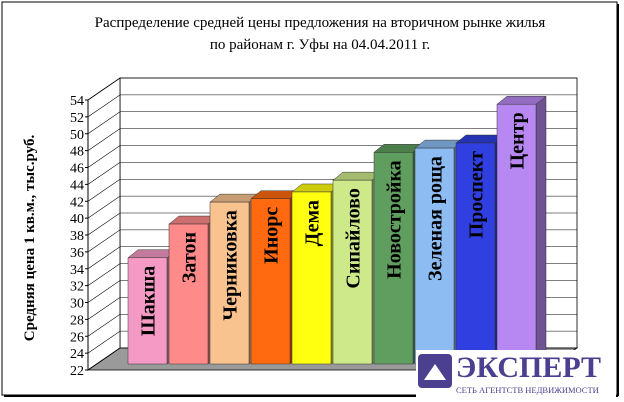  Describe the element at coordinates (541, 230) in the screenshot. I see `bar-side` at that location.